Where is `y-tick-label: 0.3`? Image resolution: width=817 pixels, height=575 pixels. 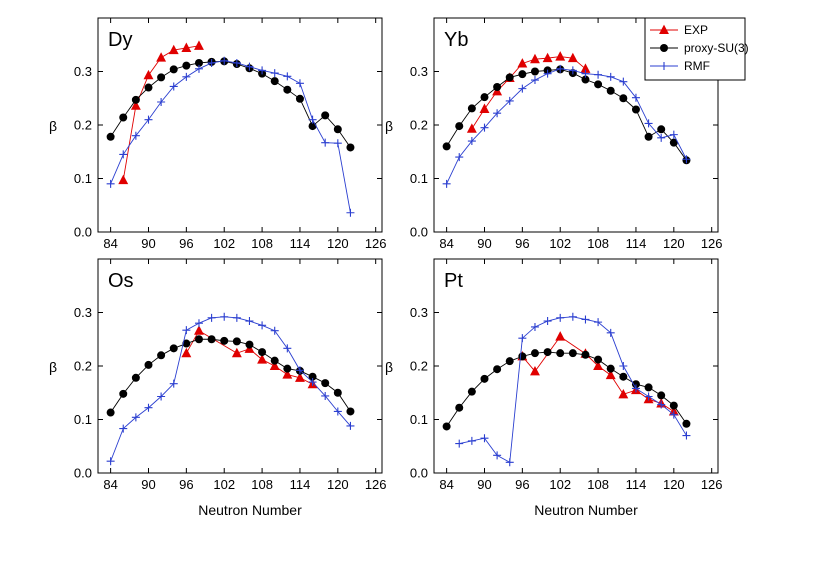
y-tick-label: 0.3 is located at coordinates (419, 71).